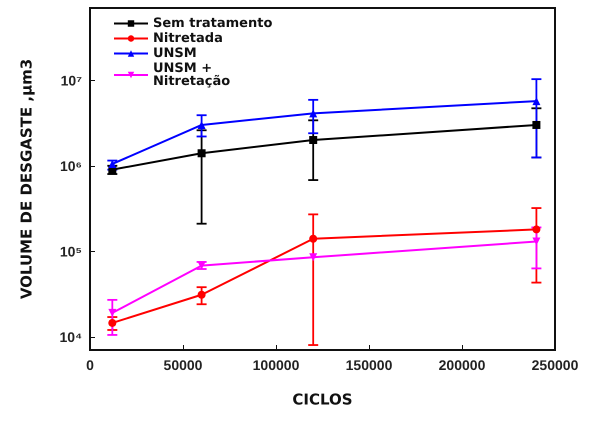 The image size is (602, 428). Describe the element at coordinates (175, 53) in the screenshot. I see `legend-label: UNSM` at that location.